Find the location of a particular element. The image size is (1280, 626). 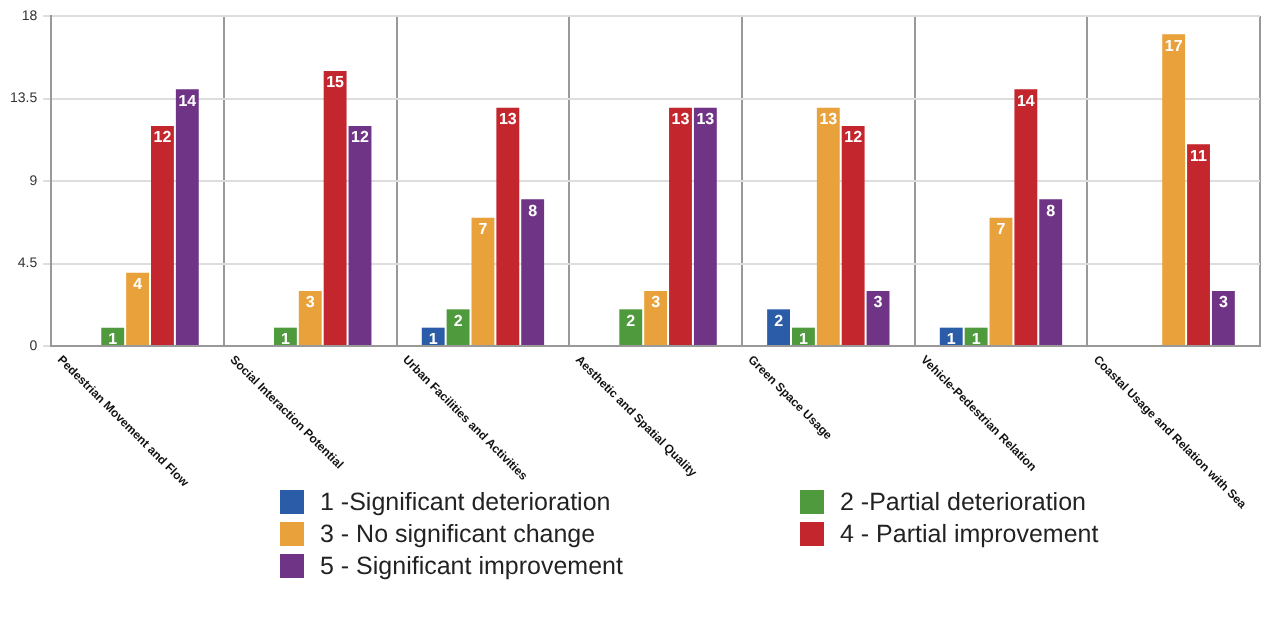

data-label: 11 is located at coordinates (1199, 155).